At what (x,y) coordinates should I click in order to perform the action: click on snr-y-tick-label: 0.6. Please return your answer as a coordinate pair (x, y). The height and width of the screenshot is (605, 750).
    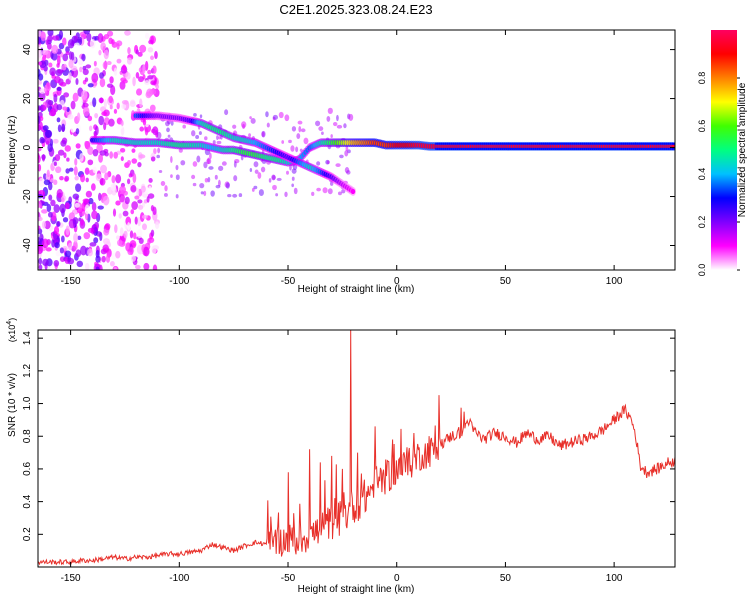
    Looking at the image, I should click on (27, 469).